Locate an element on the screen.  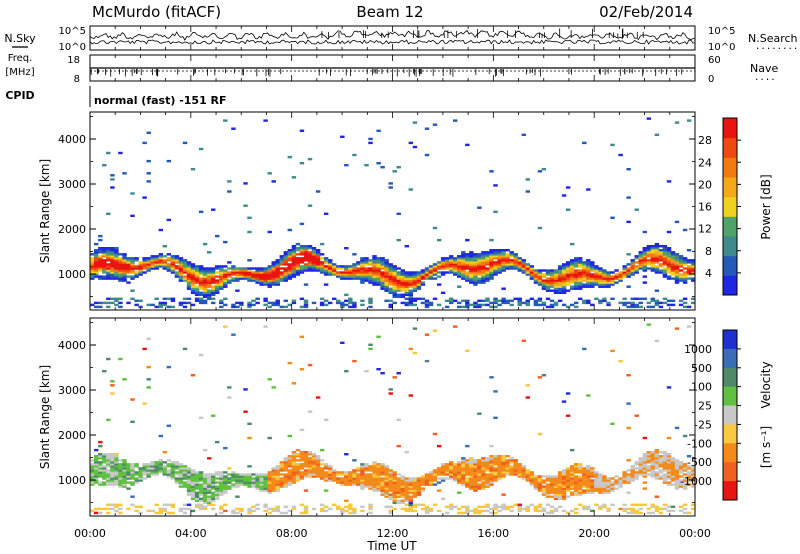
velocity-colorbar-segment is located at coordinates (730, 358).